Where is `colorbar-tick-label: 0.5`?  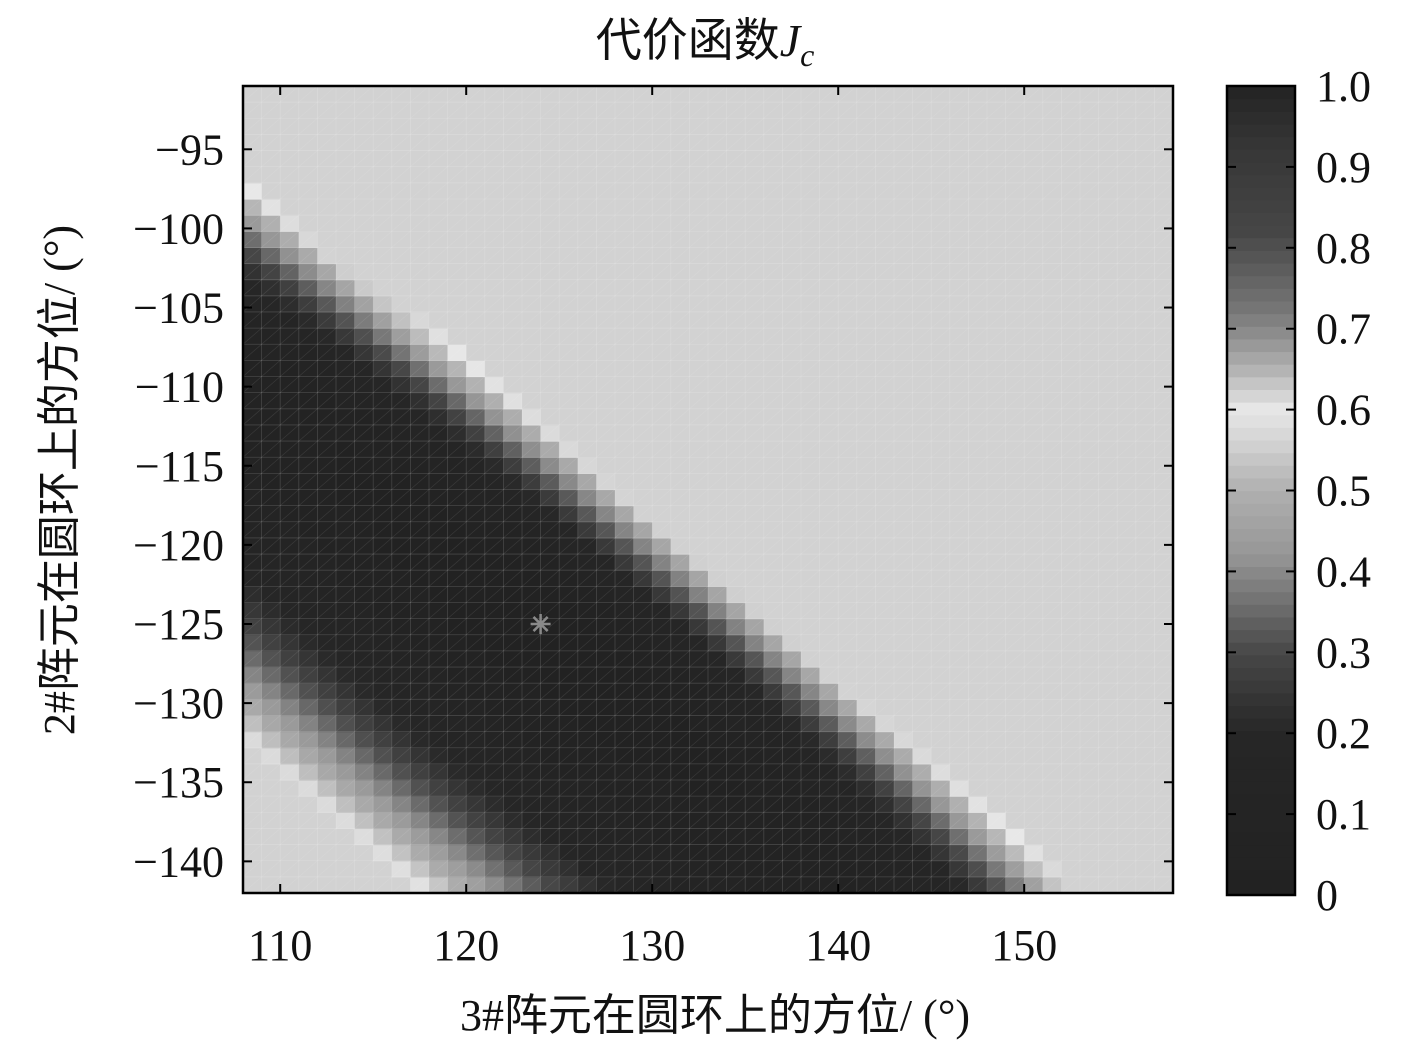
colorbar-tick-label: 0.5 is located at coordinates (1343, 491).